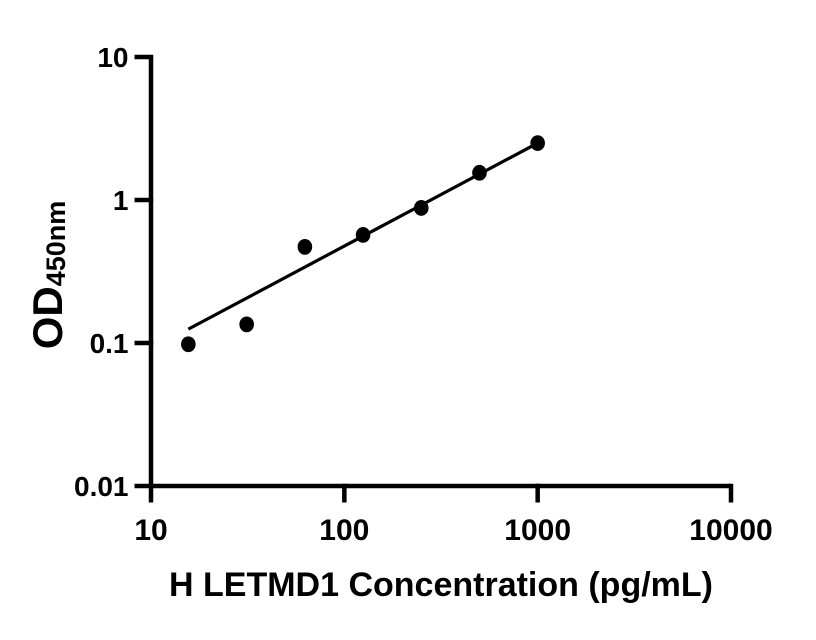  Describe the element at coordinates (56, 244) in the screenshot. I see `y-axis-title-subscript: 450nm` at that location.